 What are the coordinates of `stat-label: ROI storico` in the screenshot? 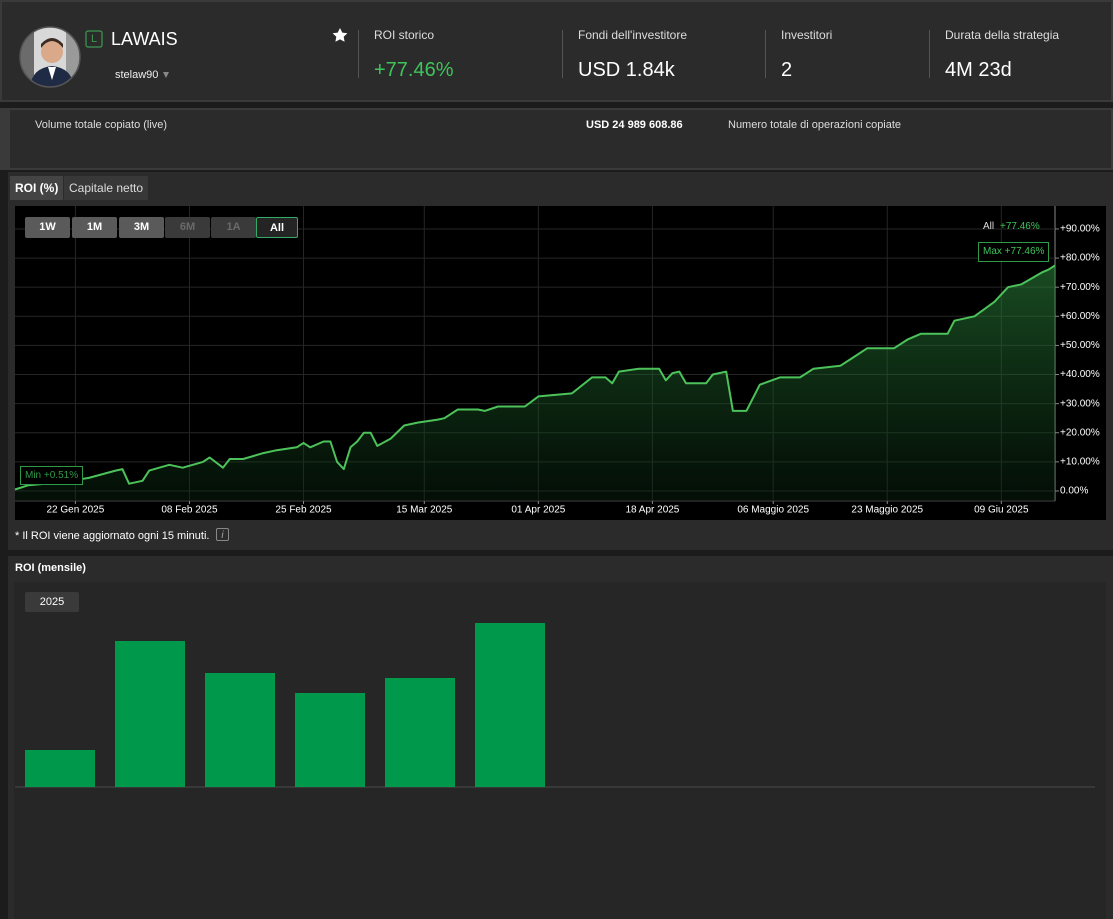 It's located at (404, 35).